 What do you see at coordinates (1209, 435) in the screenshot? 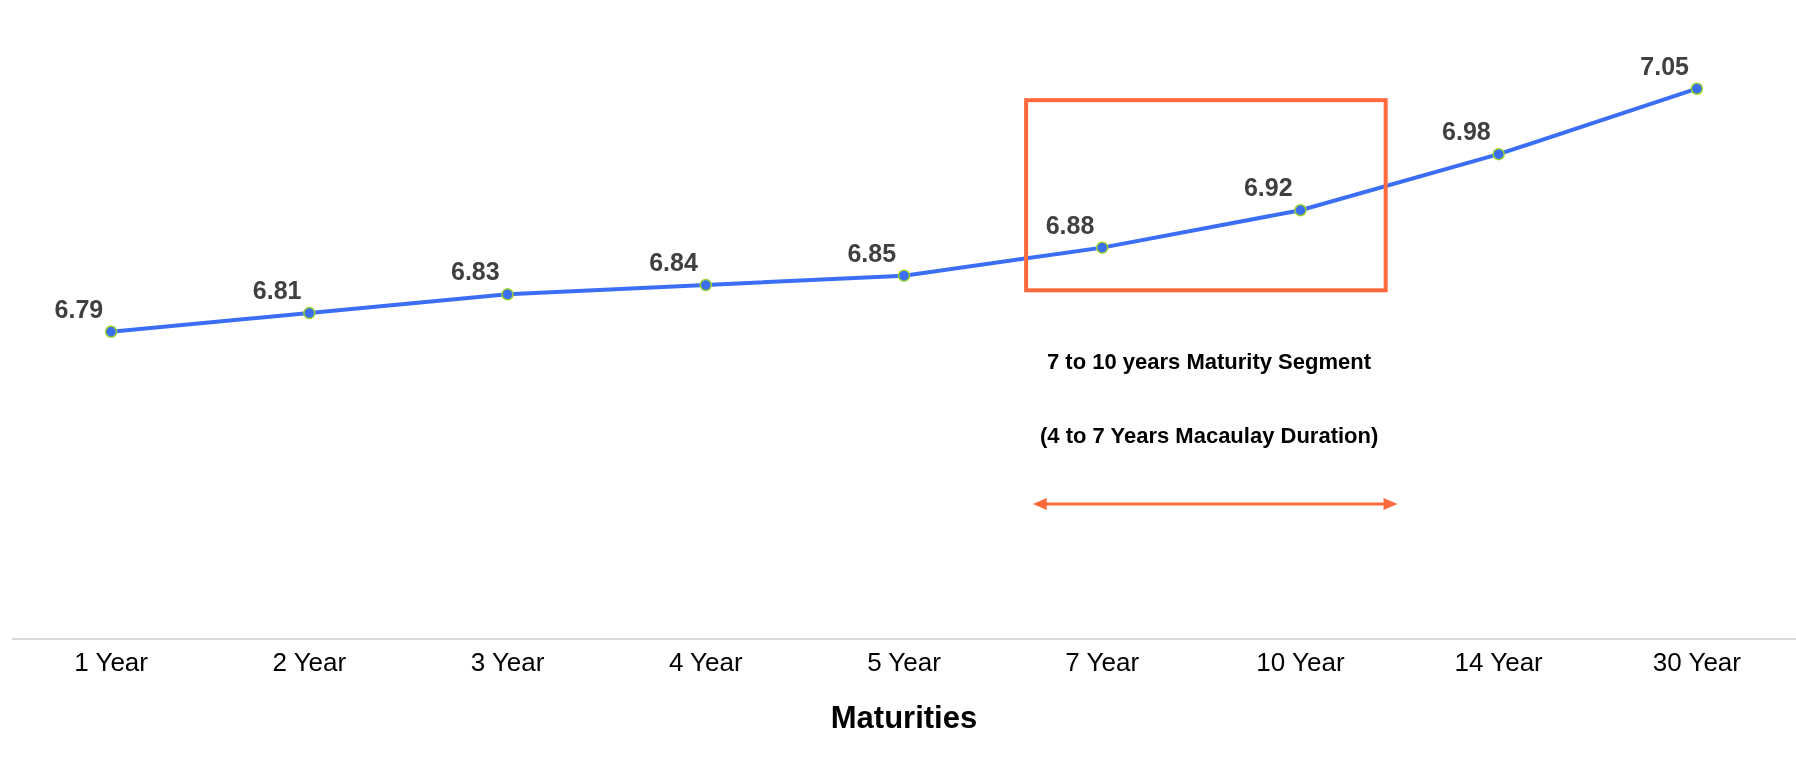
I see `text: (4 to 7 Years Macaulay Duration)` at bounding box center [1209, 435].